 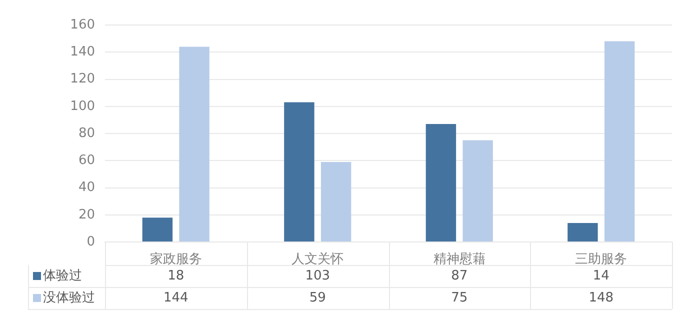 I want to click on legend-label: 没体验过, so click(x=69, y=298).